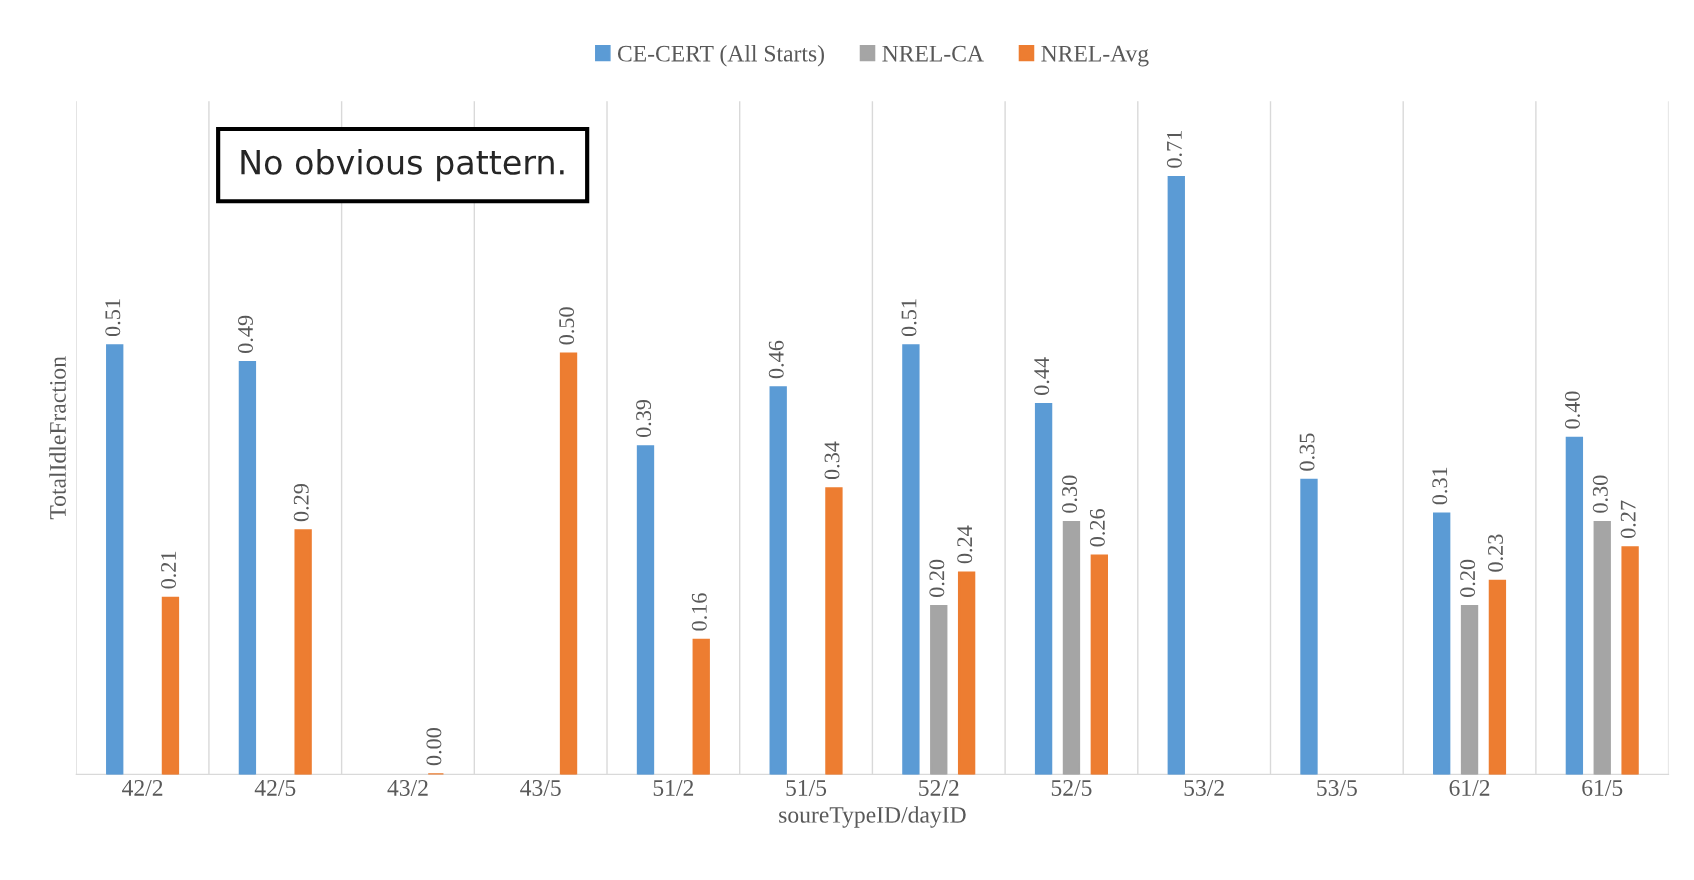 The height and width of the screenshot is (880, 1694). I want to click on data-label: 0.46, so click(776, 359).